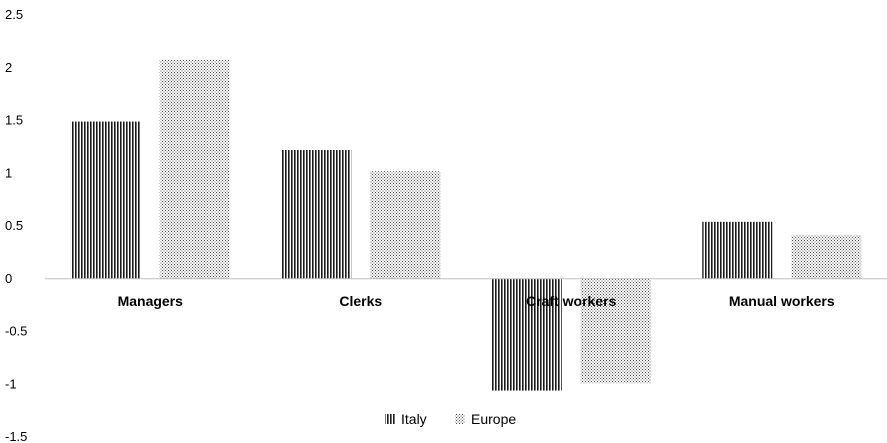 The image size is (887, 443). What do you see at coordinates (405, 225) in the screenshot?
I see `bar-europe-clerks` at bounding box center [405, 225].